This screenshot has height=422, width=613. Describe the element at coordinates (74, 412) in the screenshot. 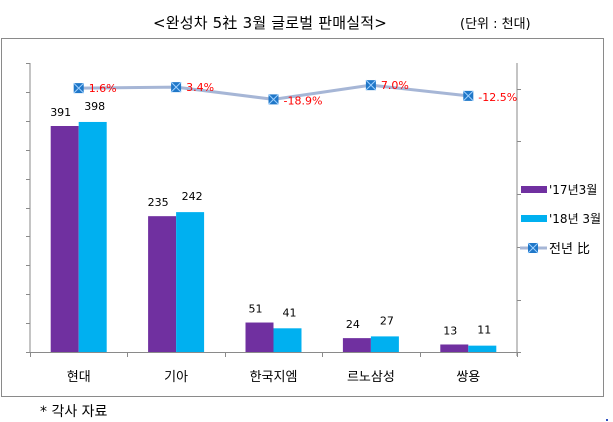

I see `footnote: * 각사 자료` at that location.